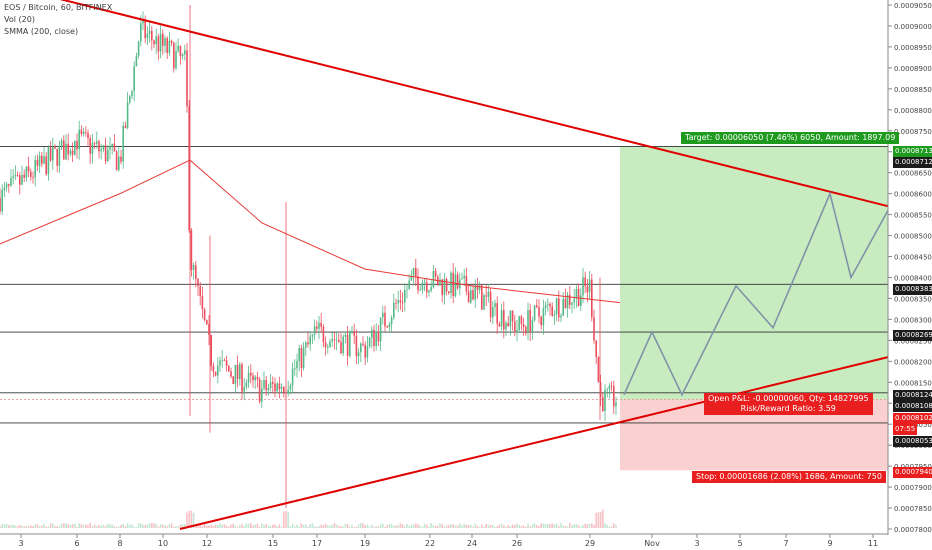 The width and height of the screenshot is (932, 550). What do you see at coordinates (41, 31) in the screenshot?
I see `legend-smma: SMMA (200, close)` at bounding box center [41, 31].